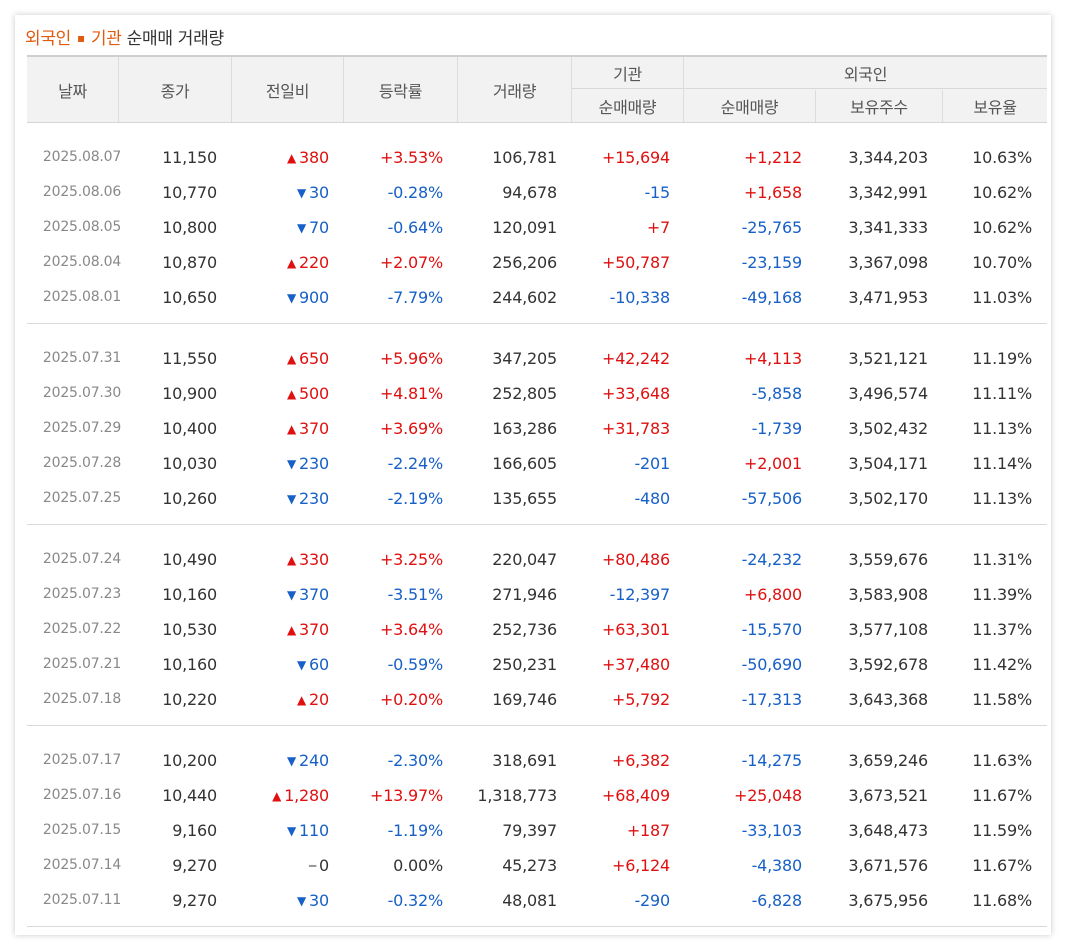  I want to click on row-inst-net: -201, so click(652, 463).